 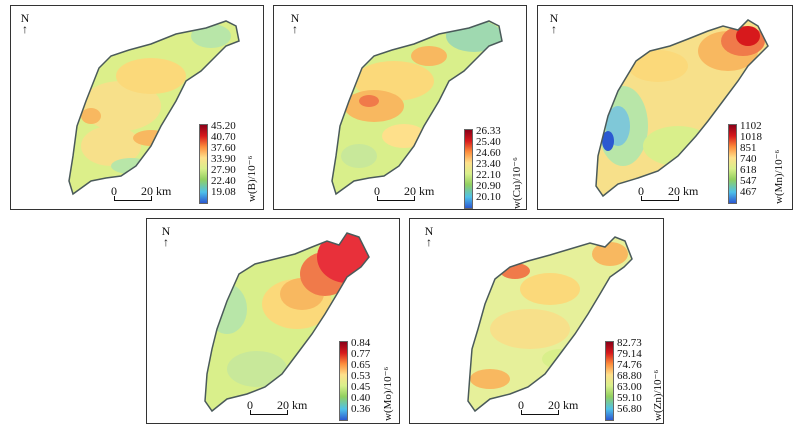 What do you see at coordinates (517, 183) in the screenshot?
I see `legend-unit: w(Cu)/10⁻⁶` at bounding box center [517, 183].